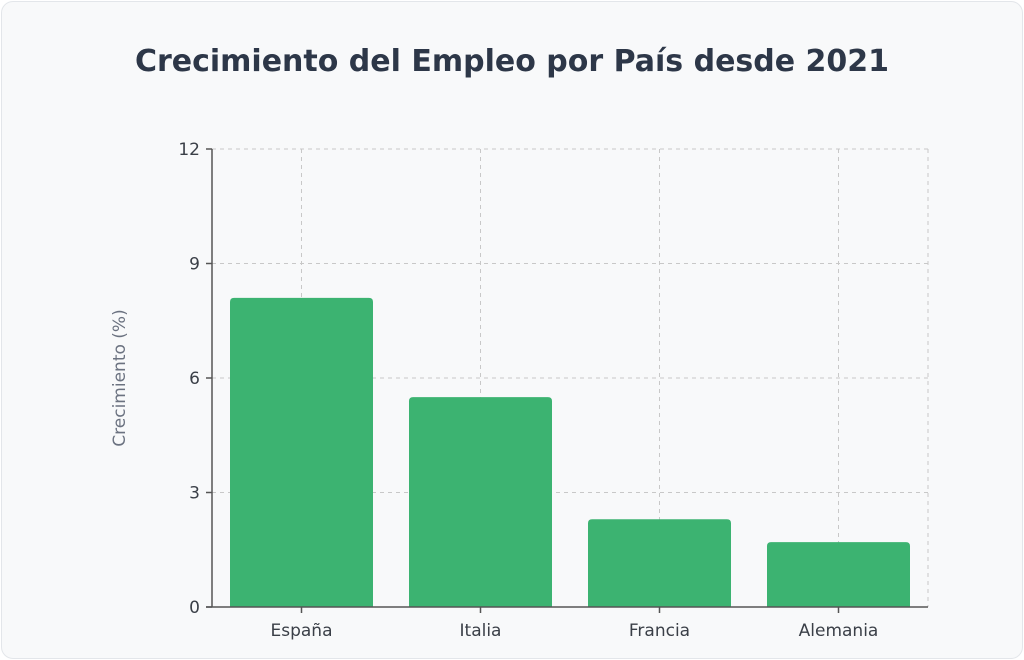 Image resolution: width=1024 pixels, height=660 pixels. What do you see at coordinates (302, 631) in the screenshot?
I see `x-tick-label: España` at bounding box center [302, 631].